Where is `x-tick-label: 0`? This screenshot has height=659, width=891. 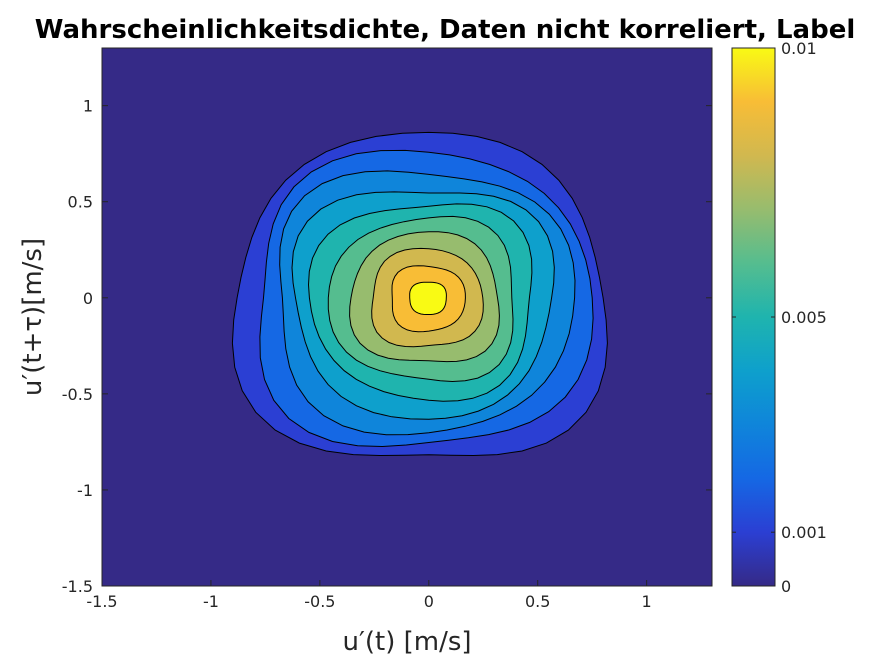 x-tick-label: 0 is located at coordinates (429, 601).